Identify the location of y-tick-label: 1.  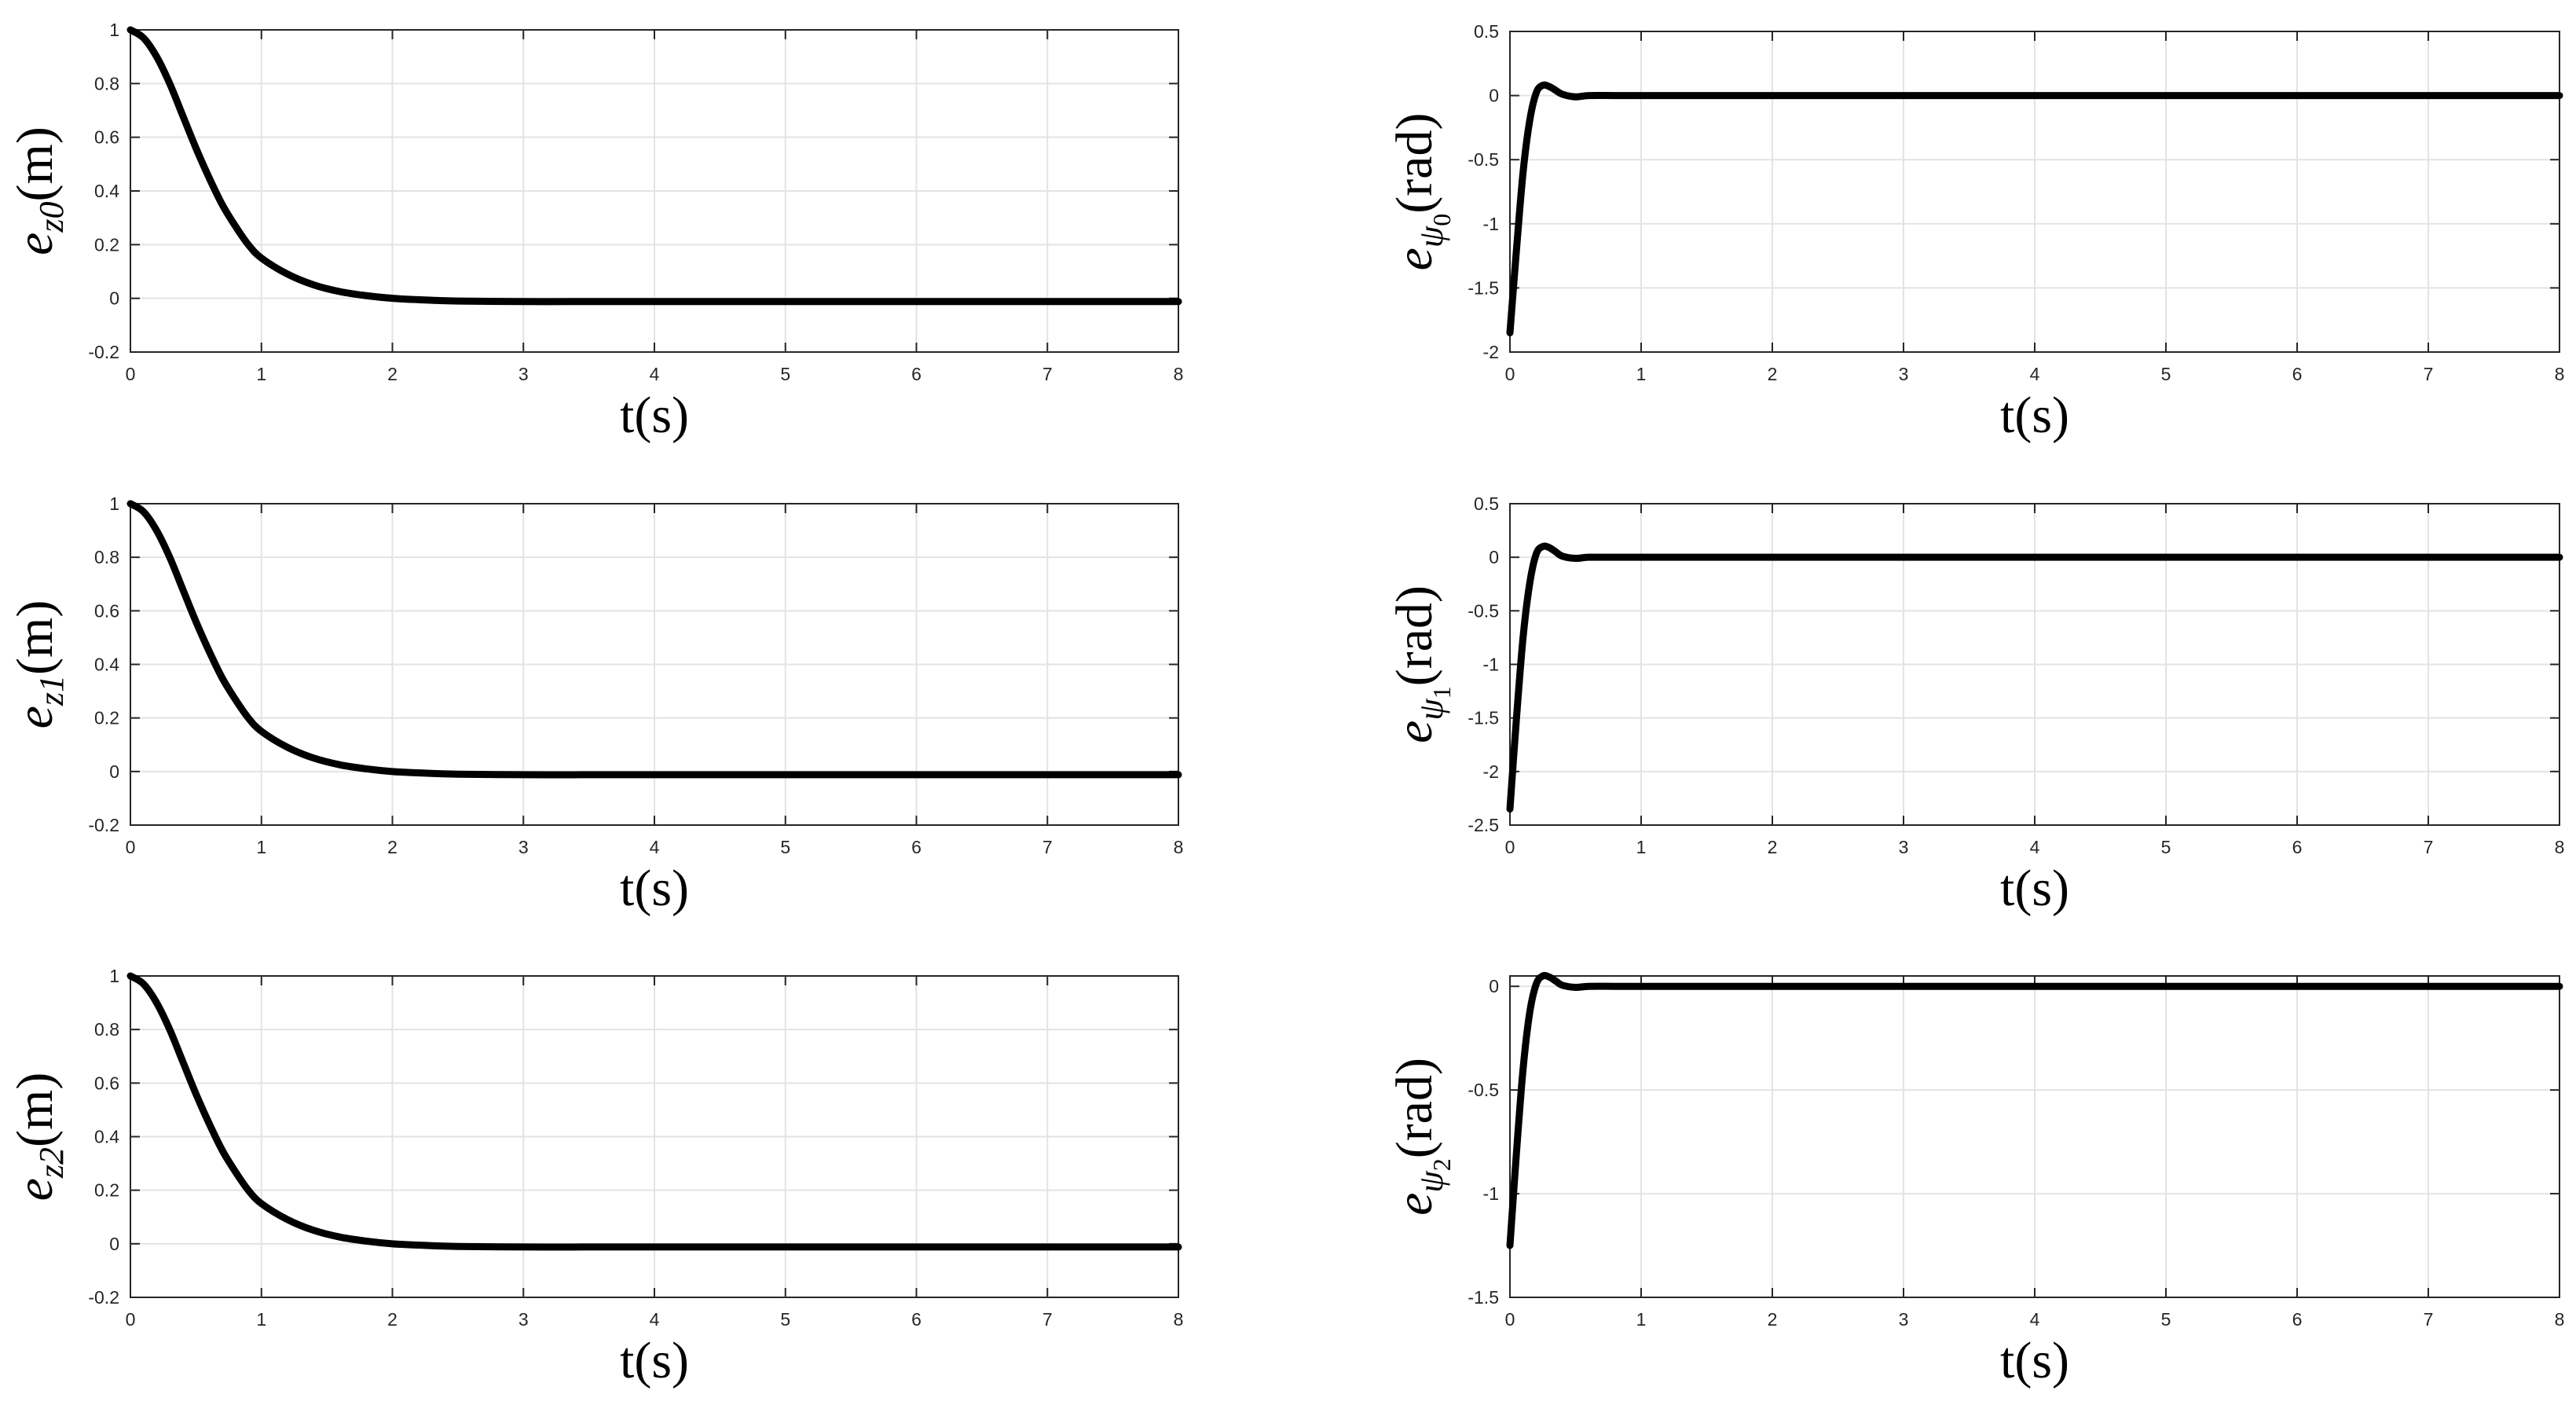
(114, 30).